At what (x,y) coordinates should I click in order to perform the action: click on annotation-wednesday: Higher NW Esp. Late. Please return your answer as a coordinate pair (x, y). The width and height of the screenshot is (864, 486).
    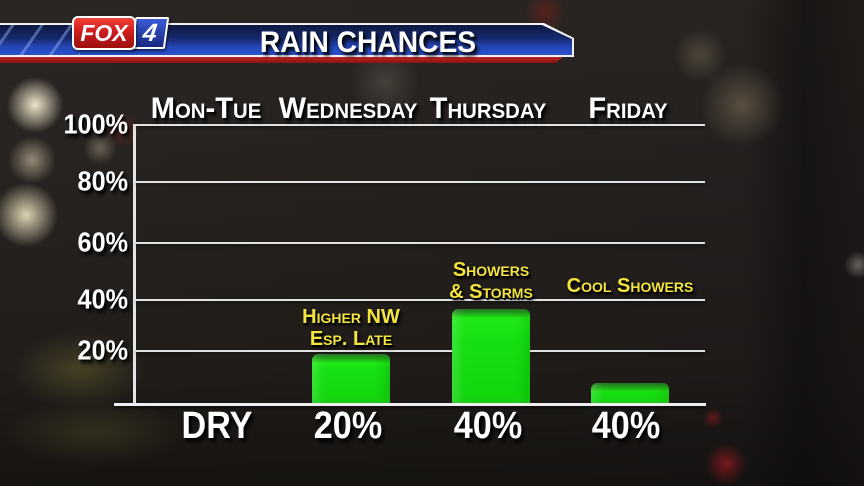
    Looking at the image, I should click on (351, 328).